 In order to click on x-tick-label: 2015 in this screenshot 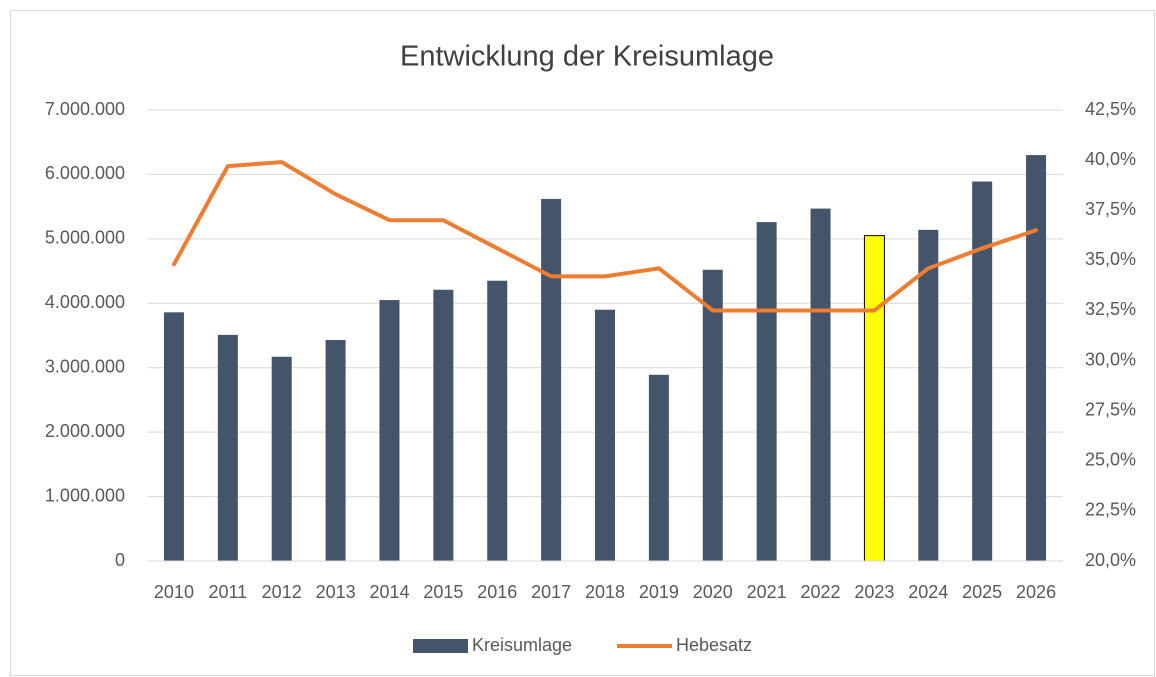, I will do `click(443, 592)`.